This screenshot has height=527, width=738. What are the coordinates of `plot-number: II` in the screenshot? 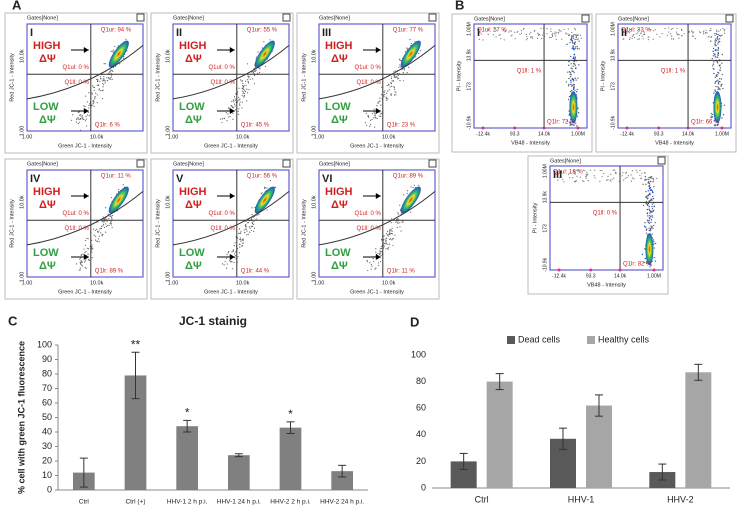 It's located at (624, 33).